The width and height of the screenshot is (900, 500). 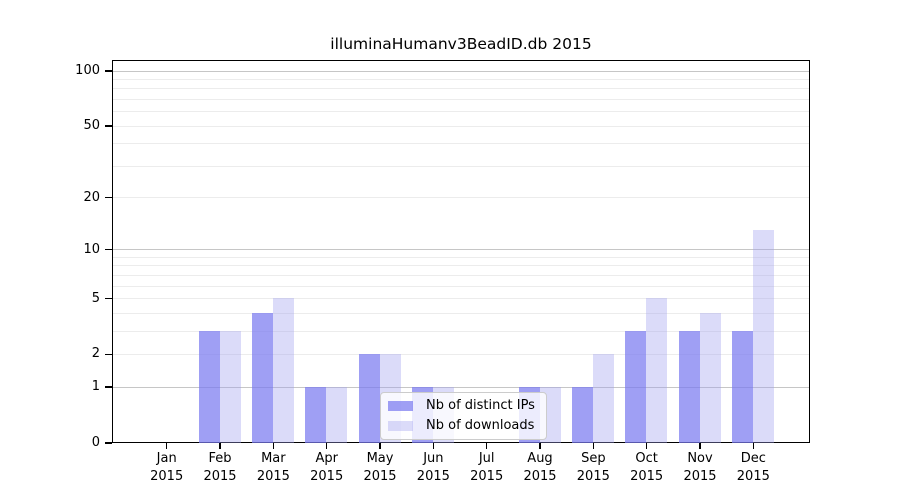 What do you see at coordinates (646, 458) in the screenshot?
I see `x-tick-month: Oct` at bounding box center [646, 458].